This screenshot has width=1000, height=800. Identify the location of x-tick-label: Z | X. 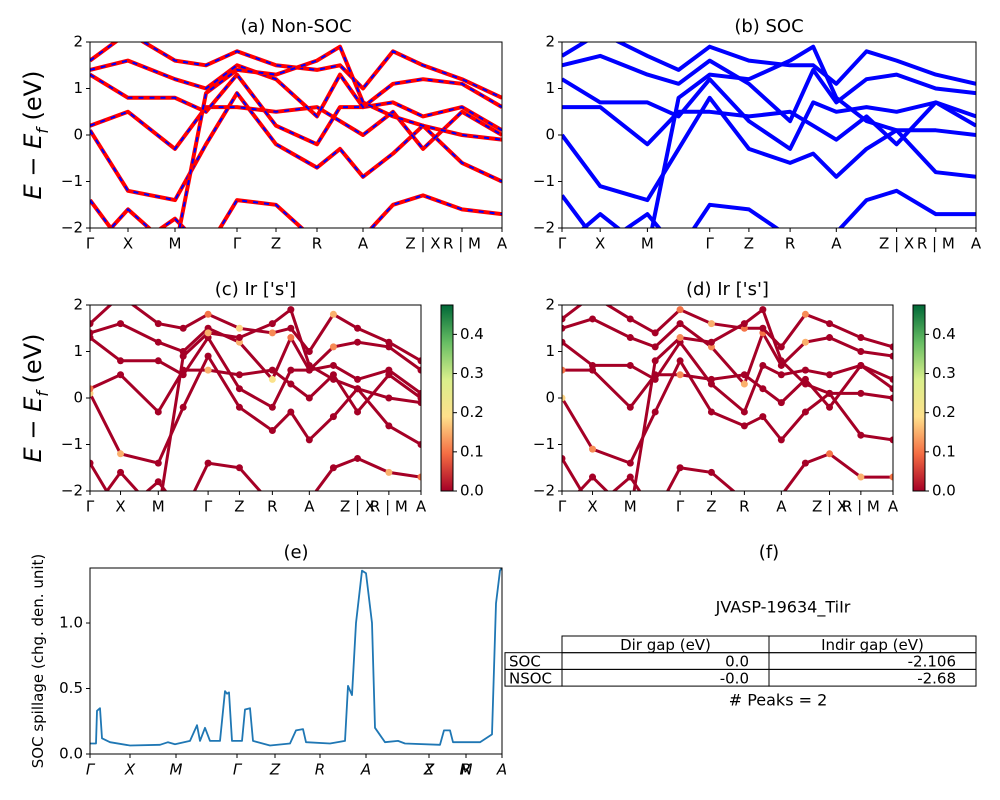
(829, 507).